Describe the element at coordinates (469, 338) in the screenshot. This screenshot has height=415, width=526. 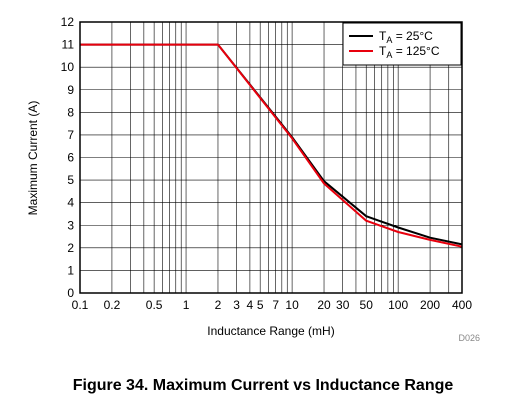
I see `figure-id: D026` at that location.